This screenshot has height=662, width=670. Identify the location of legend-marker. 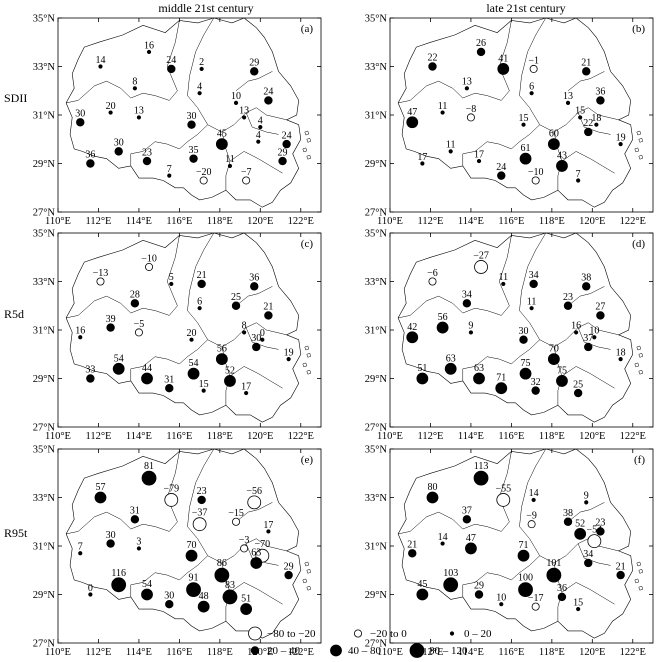
(452, 633).